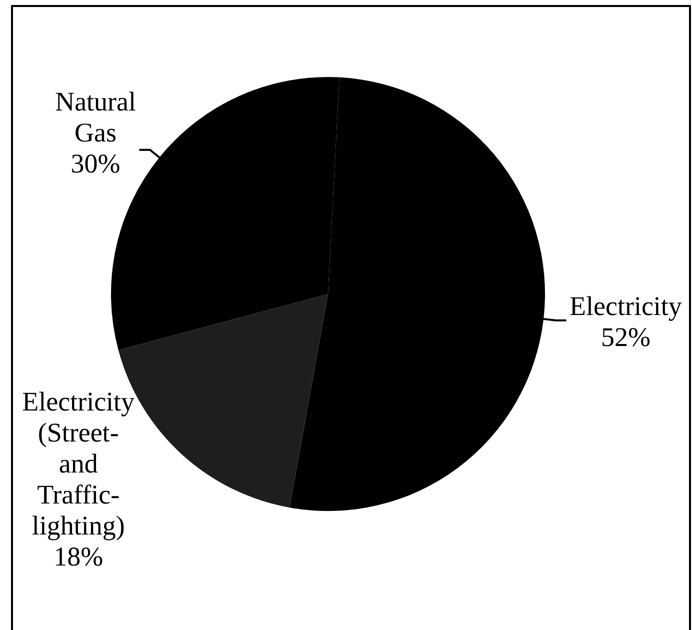 The height and width of the screenshot is (630, 692). What do you see at coordinates (95, 117) in the screenshot?
I see `slice-label: Natural Gas` at bounding box center [95, 117].